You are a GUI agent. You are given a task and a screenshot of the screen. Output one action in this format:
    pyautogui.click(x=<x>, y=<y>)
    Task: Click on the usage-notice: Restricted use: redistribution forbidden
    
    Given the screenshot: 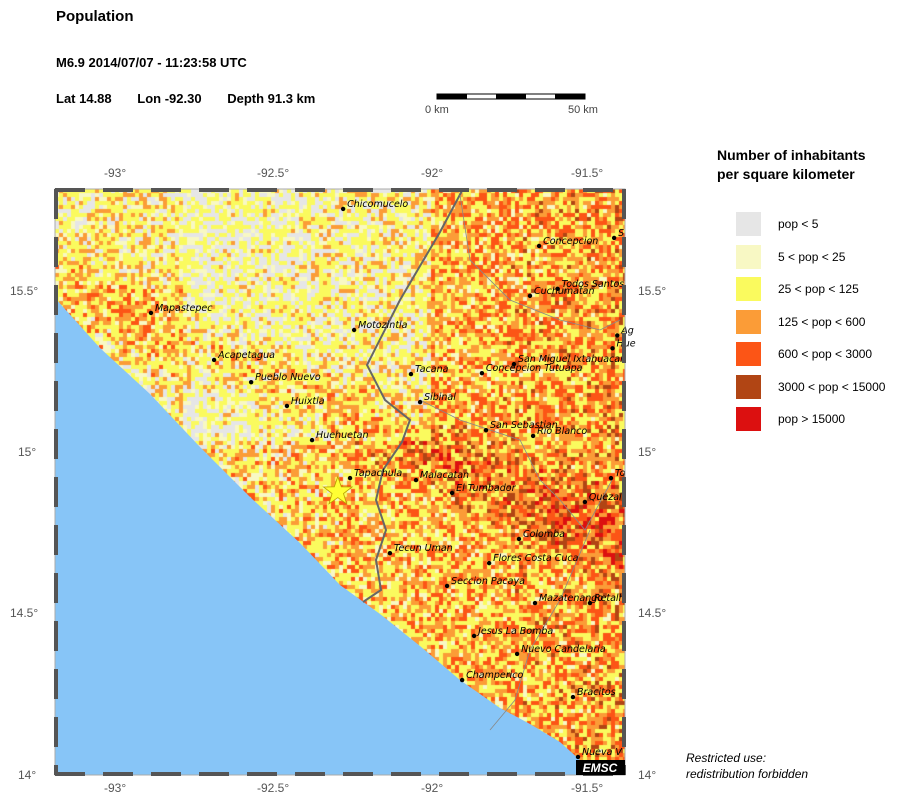 What is the action you would take?
    pyautogui.click(x=747, y=766)
    